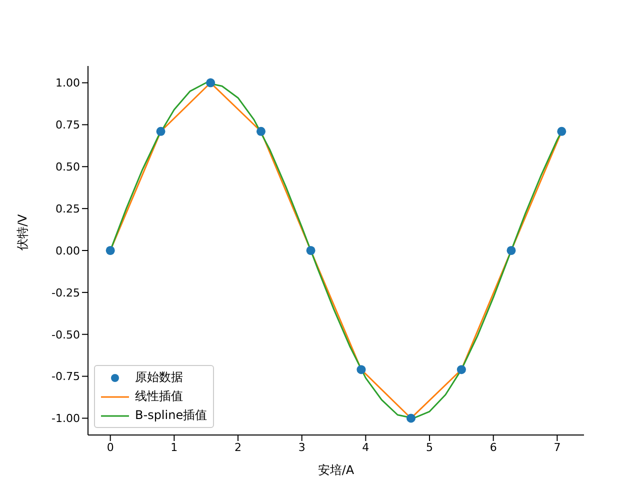  Describe the element at coordinates (557, 447) in the screenshot. I see `x-tick-label: 7` at that location.